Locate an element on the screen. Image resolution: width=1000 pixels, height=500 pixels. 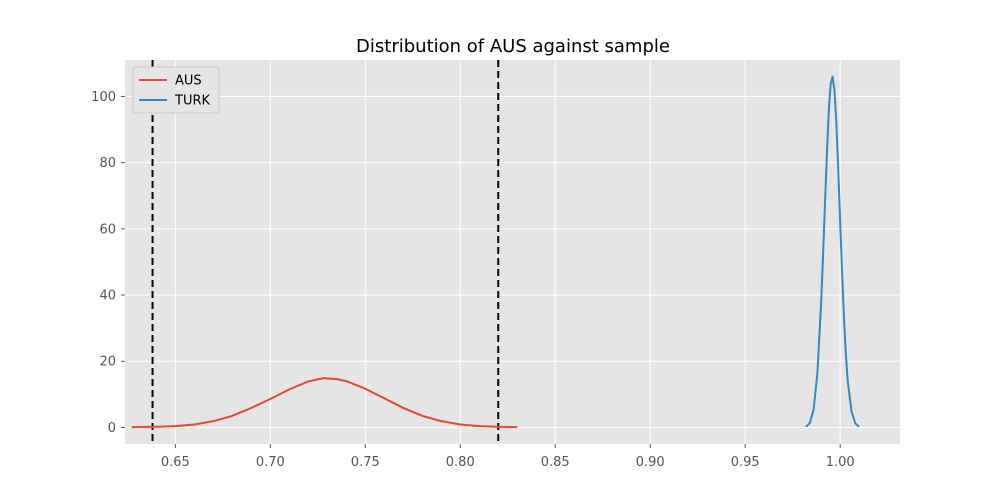
y-axis: 0 20 40 60 80 100 is located at coordinates (108, 263).